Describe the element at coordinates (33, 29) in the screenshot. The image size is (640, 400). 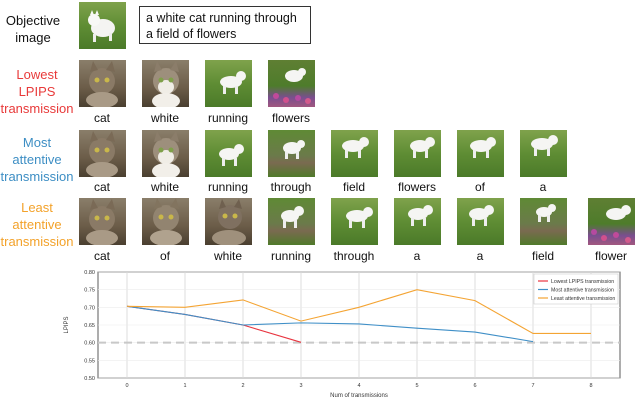
I see `objective-image-label: Objective image` at that location.